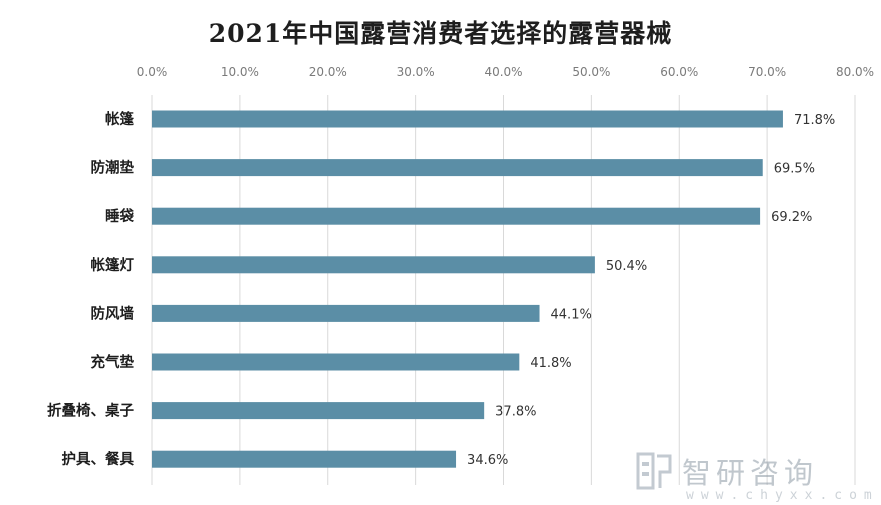  Describe the element at coordinates (119, 216) in the screenshot. I see `category-label: 睡袋` at that location.